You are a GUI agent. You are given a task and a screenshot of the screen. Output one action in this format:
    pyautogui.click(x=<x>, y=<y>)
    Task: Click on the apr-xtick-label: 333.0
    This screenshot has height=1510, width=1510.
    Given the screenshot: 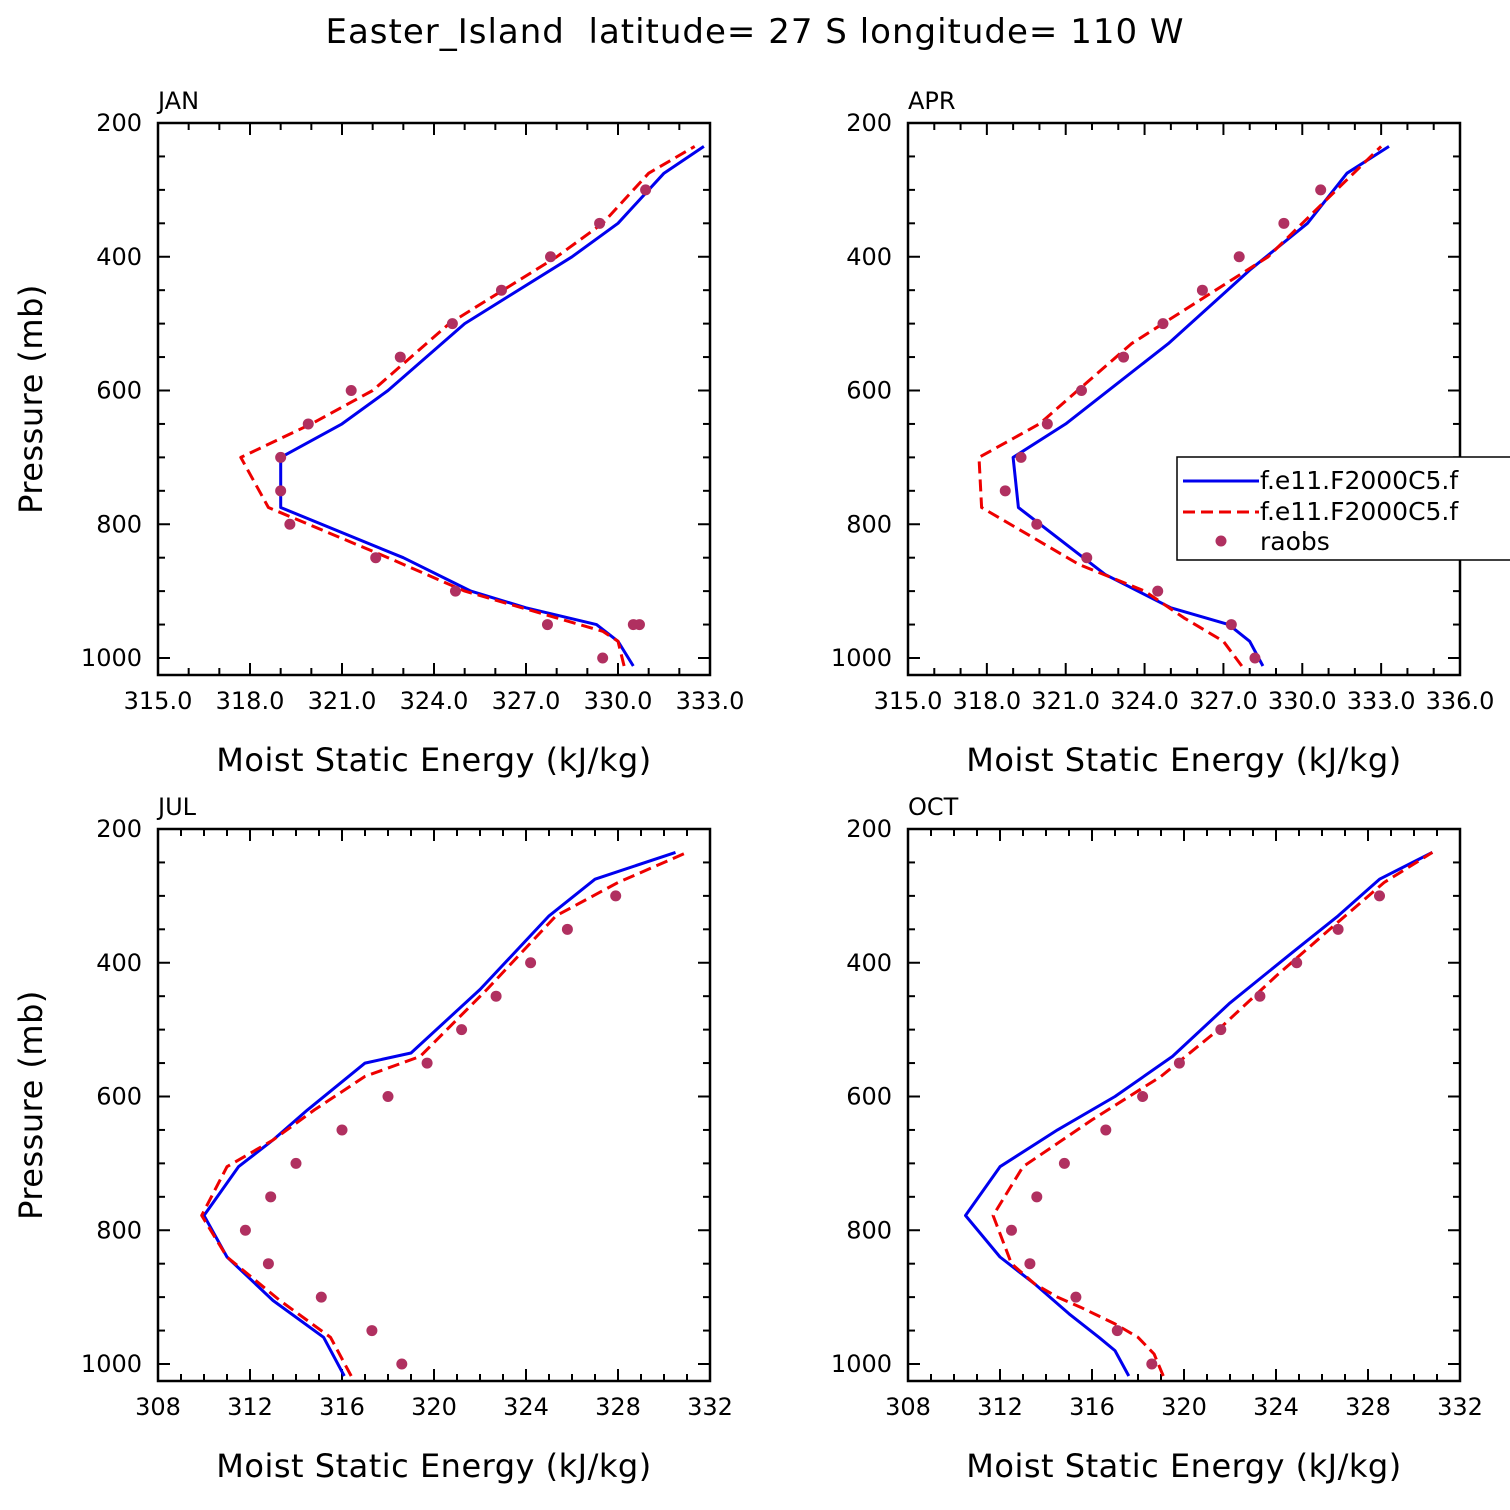 What is the action you would take?
    pyautogui.click(x=1381, y=701)
    